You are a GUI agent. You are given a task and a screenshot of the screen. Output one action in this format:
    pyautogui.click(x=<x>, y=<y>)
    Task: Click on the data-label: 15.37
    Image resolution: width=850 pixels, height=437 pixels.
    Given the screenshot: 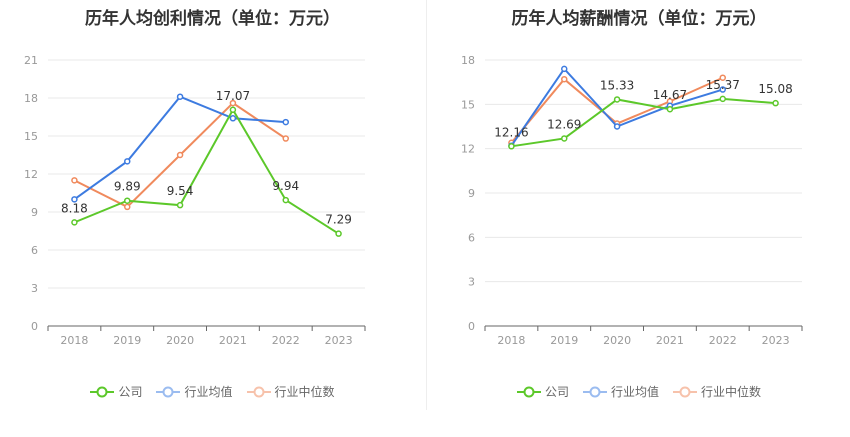 What is the action you would take?
    pyautogui.click(x=723, y=85)
    